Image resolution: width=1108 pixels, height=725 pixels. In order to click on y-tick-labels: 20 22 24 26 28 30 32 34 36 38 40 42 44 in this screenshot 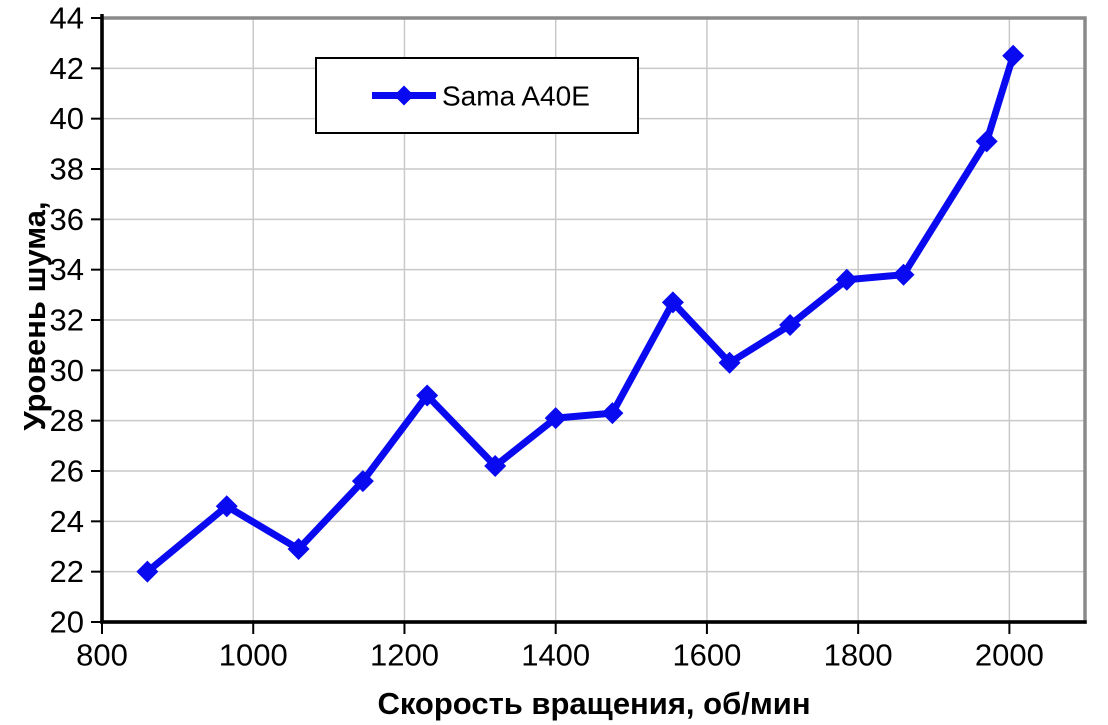, I will do `click(67, 320)`.